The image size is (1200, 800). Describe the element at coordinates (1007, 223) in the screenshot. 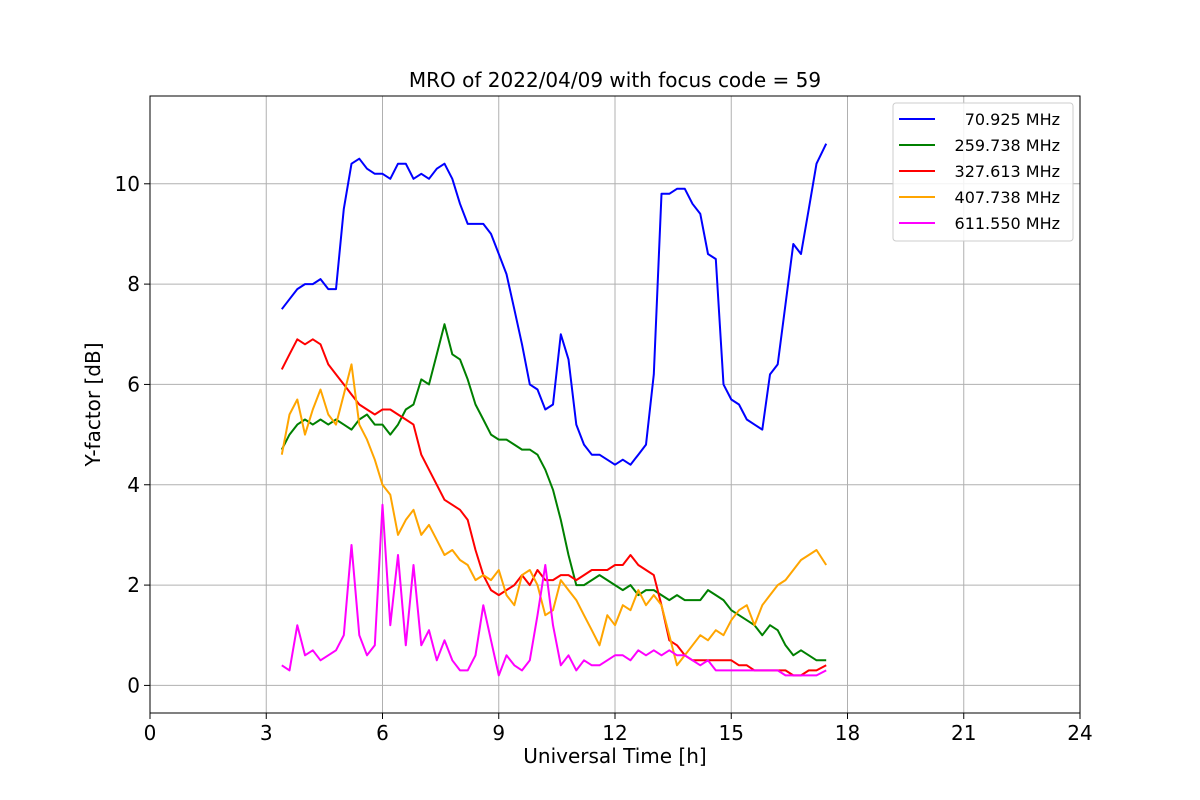

I see `legend-label-5: 611.550 MHz` at that location.